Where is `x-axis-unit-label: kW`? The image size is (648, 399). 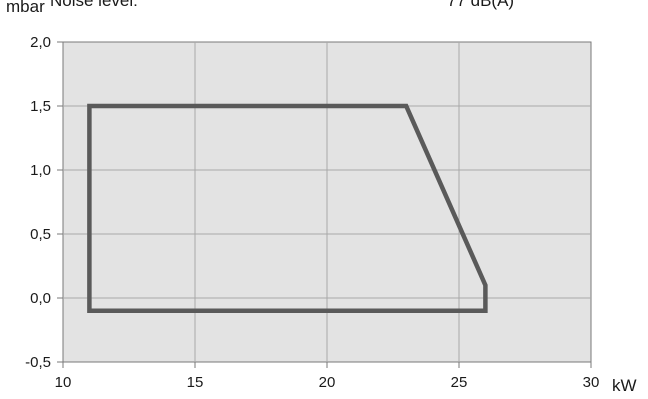
x-axis-unit-label: kW is located at coordinates (624, 385).